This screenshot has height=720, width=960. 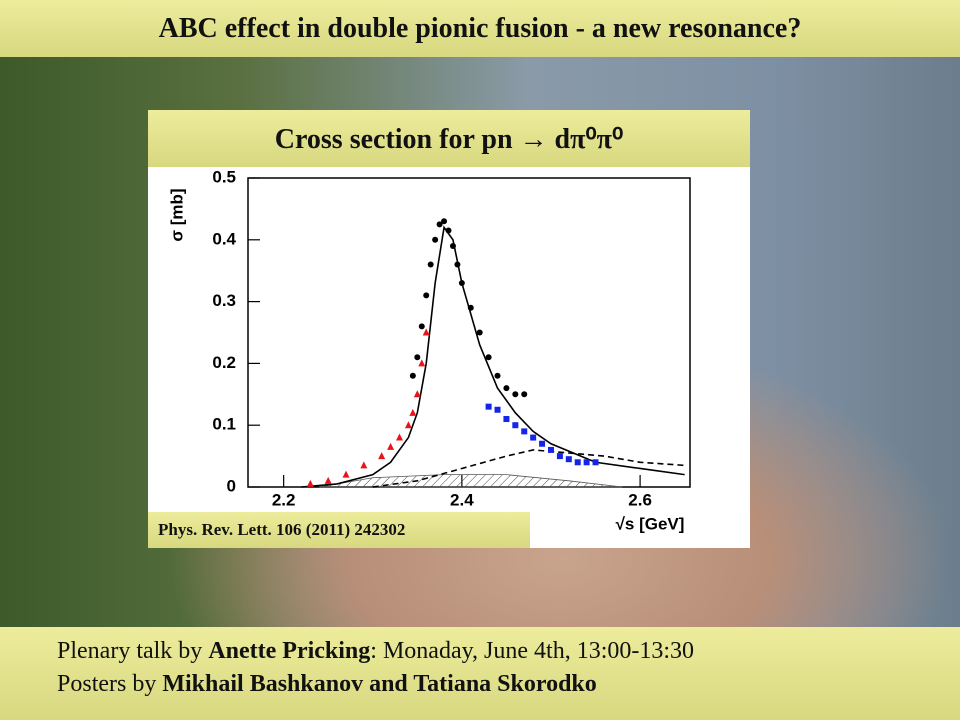 I want to click on citation: Phys. Rev. Lett. 106 (2011) 242302, so click(x=339, y=530).